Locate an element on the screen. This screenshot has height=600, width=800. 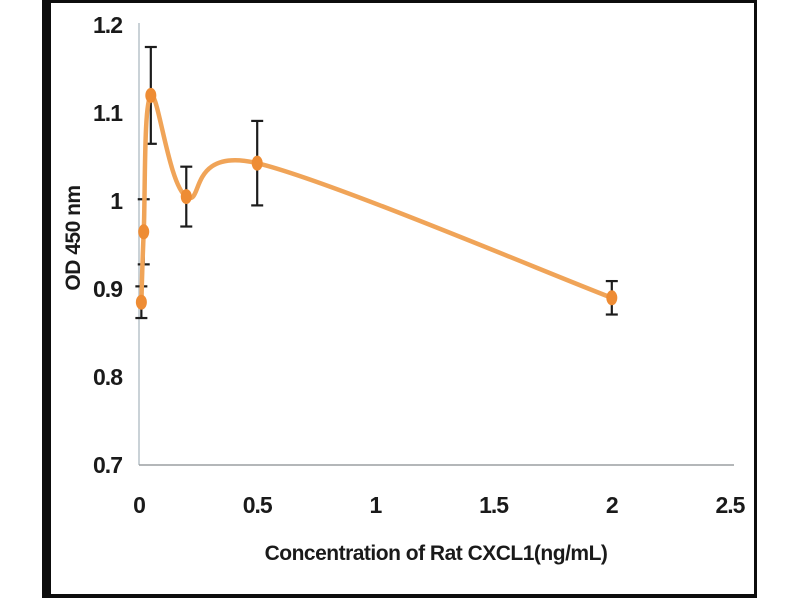
x-tick-label: 2 is located at coordinates (612, 505).